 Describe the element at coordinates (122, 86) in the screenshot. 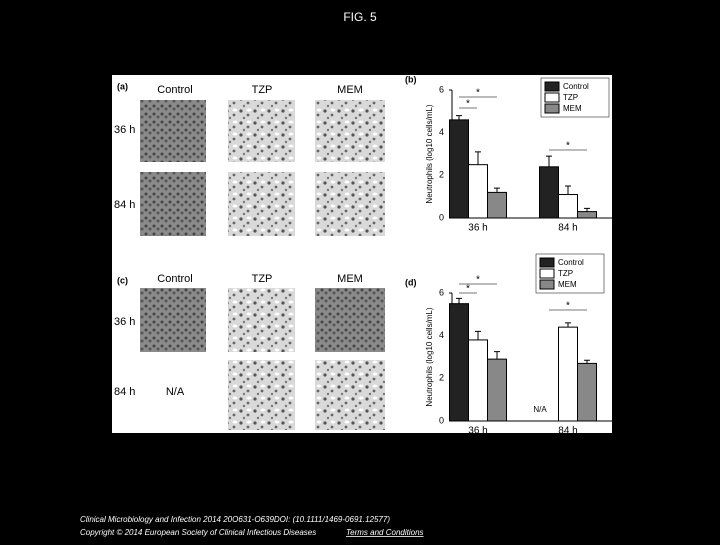

I see `panel-label: (a)` at that location.